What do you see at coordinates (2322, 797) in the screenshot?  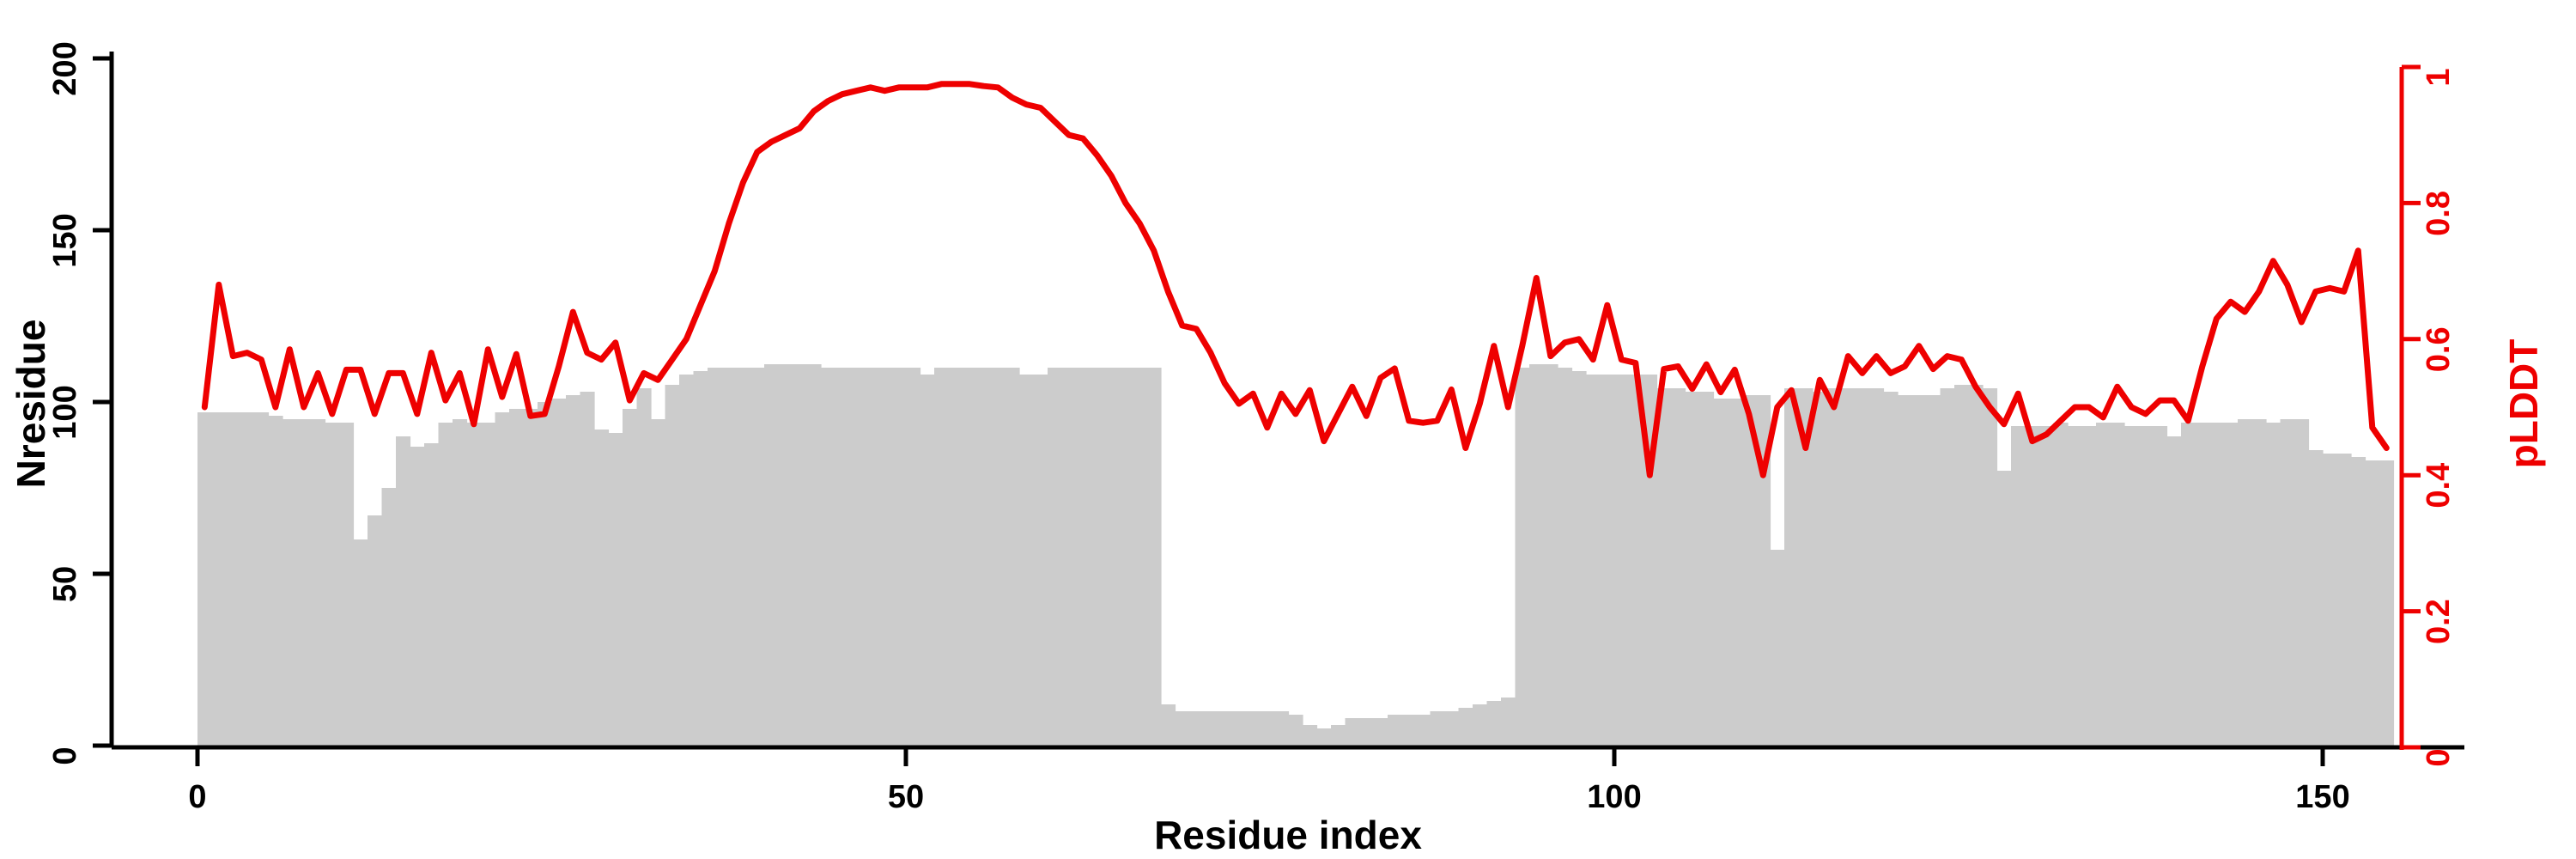 I see `x-tick-label: 150` at bounding box center [2322, 797].